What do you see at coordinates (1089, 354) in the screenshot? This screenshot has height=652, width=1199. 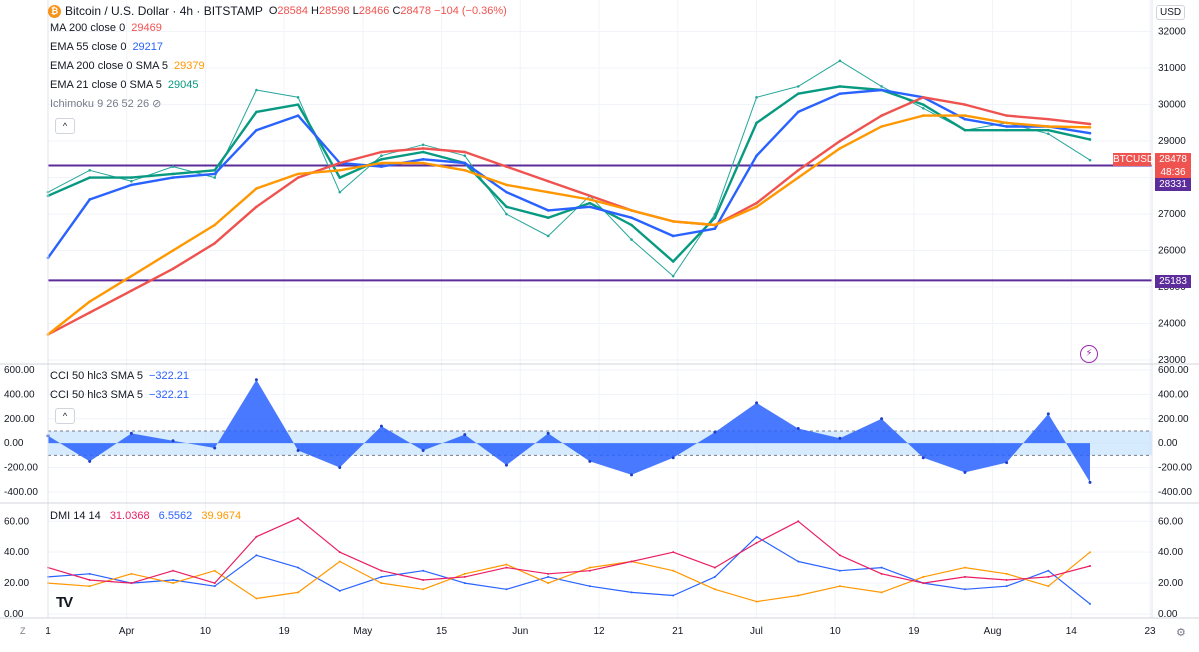 I see `flash-icon: ⚡` at bounding box center [1089, 354].